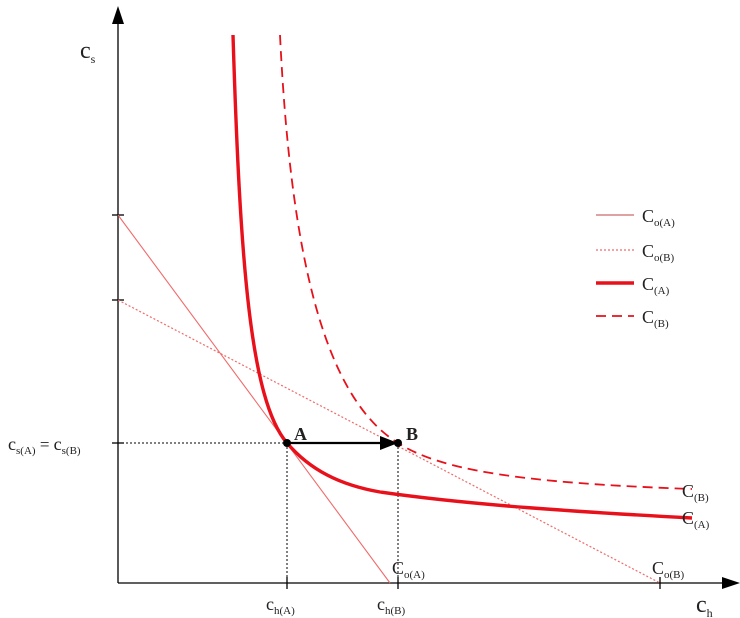 This screenshot has width=740, height=618. I want to click on legend-item-CoB: Co(B), so click(635, 252).